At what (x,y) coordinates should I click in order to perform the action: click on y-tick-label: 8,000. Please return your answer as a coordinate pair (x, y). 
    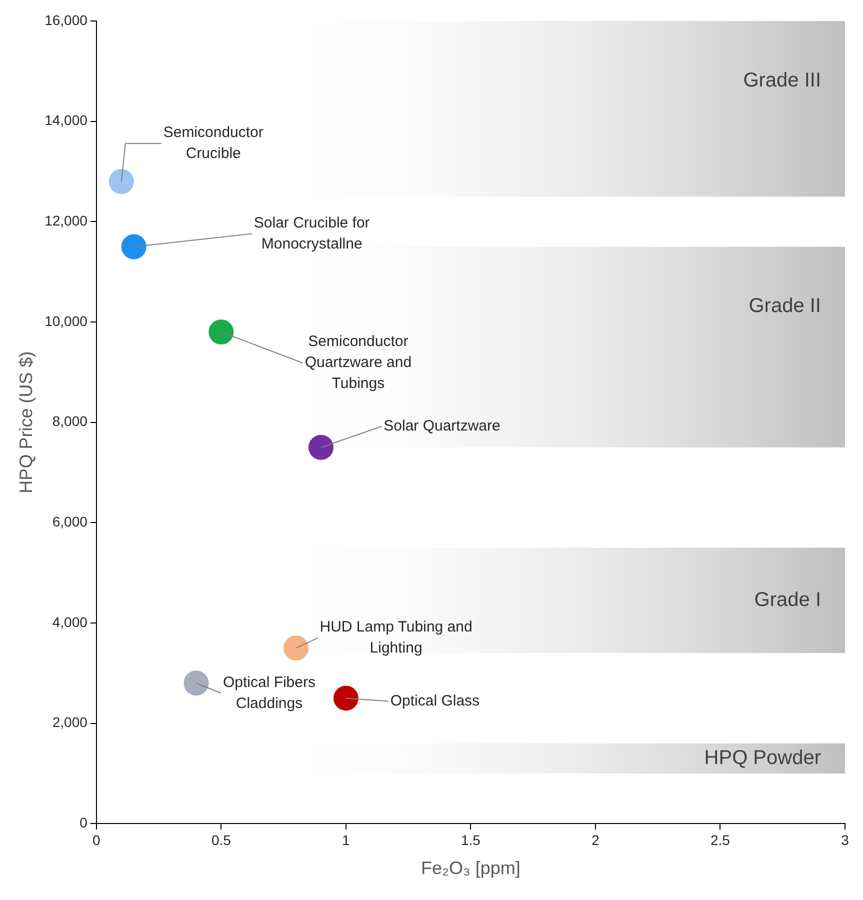
    Looking at the image, I should click on (70, 421).